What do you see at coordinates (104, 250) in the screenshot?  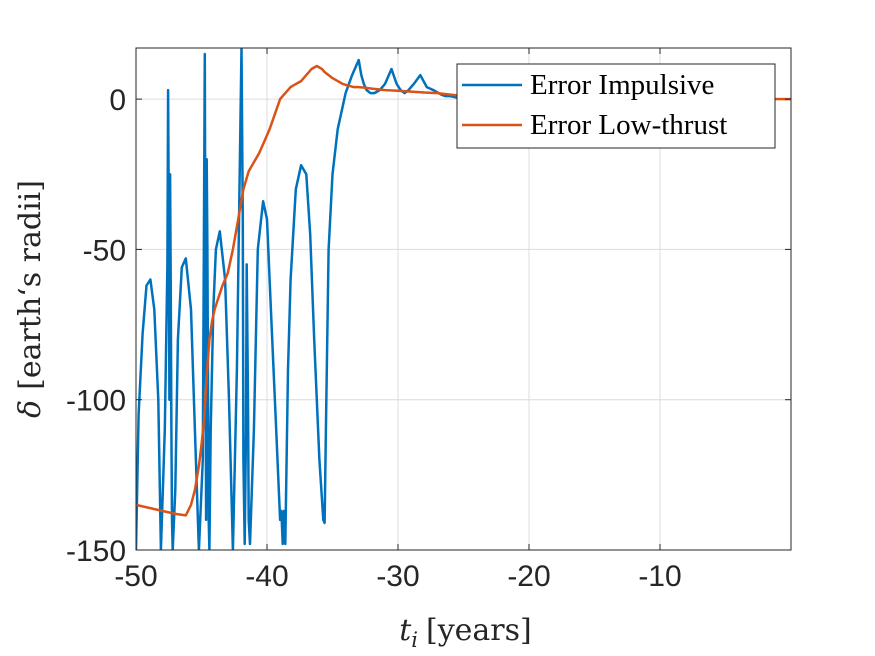 I see `y-tick-label: -50` at bounding box center [104, 250].